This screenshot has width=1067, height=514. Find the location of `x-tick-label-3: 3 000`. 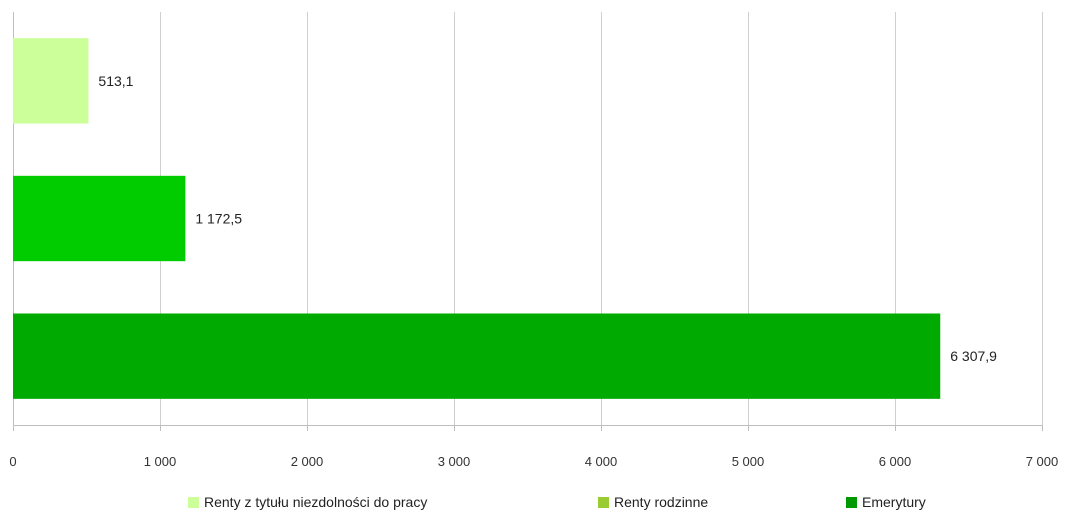

x-tick-label-3: 3 000 is located at coordinates (454, 461).